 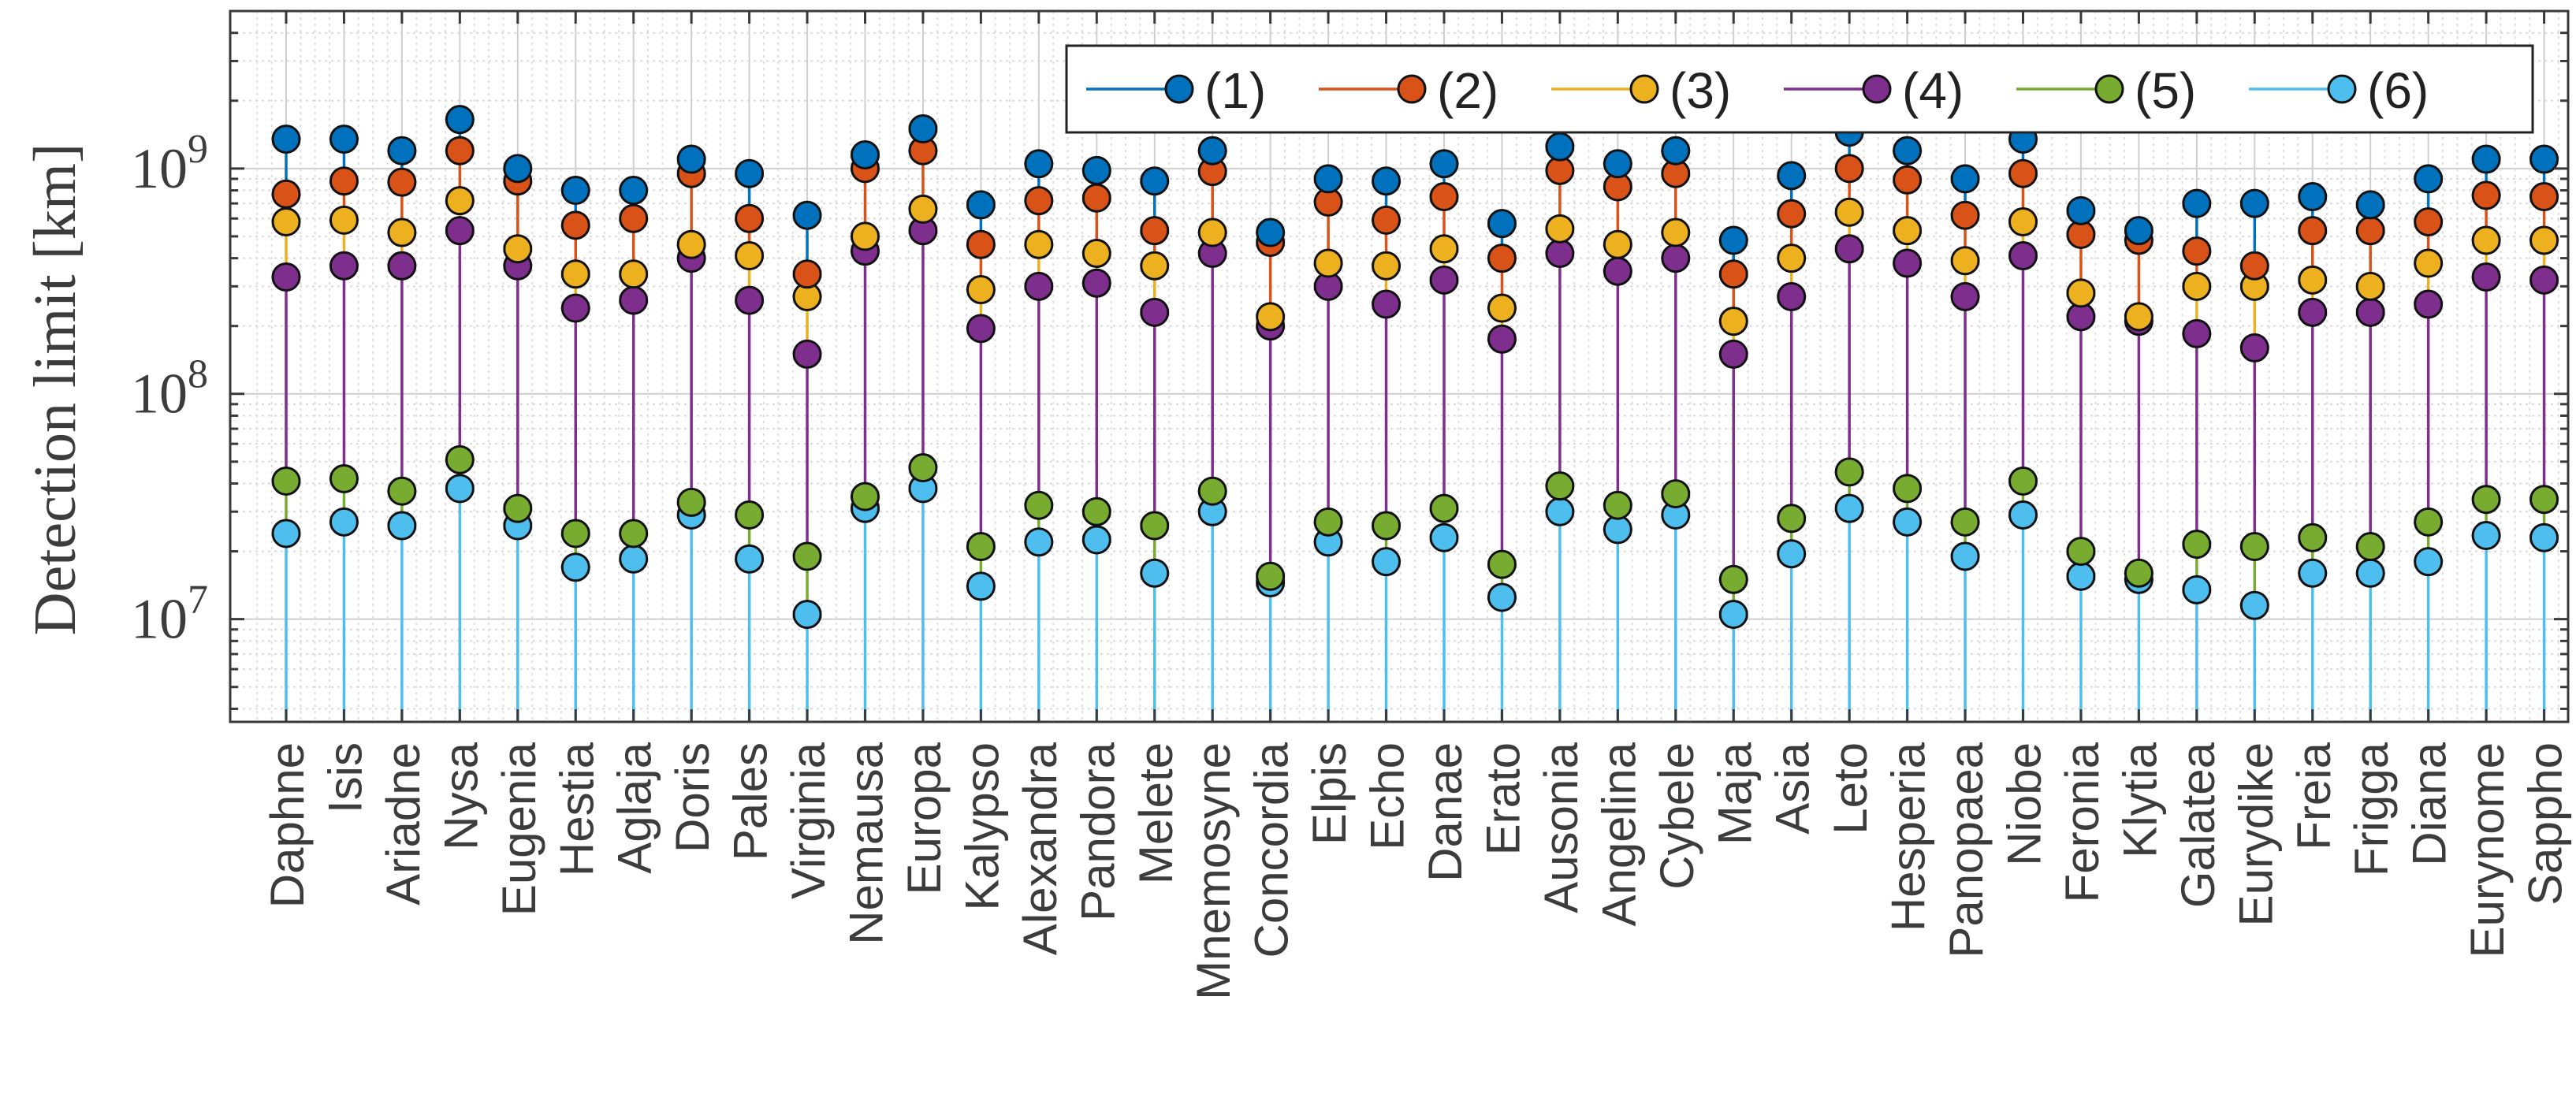 What do you see at coordinates (1966, 850) in the screenshot?
I see `x-tick-label: Panopaea` at bounding box center [1966, 850].